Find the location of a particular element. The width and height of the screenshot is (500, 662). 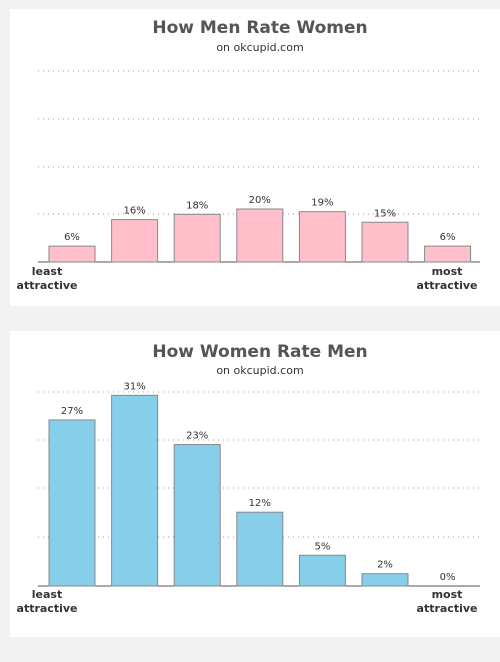

data-label-2: 16% is located at coordinates (134, 211).